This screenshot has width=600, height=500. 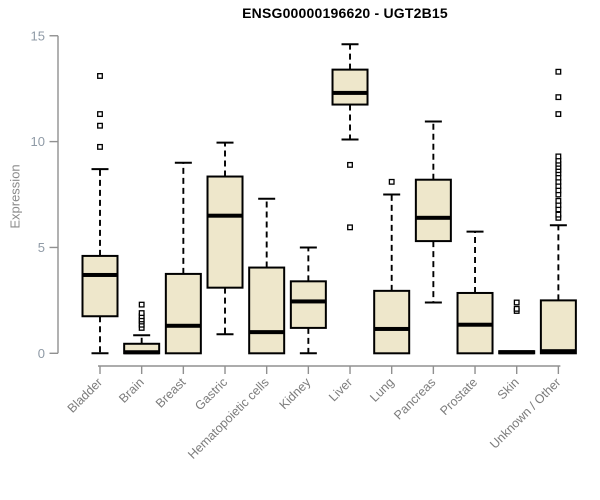 What do you see at coordinates (475, 324) in the screenshot?
I see `median-line-prostate` at bounding box center [475, 324].